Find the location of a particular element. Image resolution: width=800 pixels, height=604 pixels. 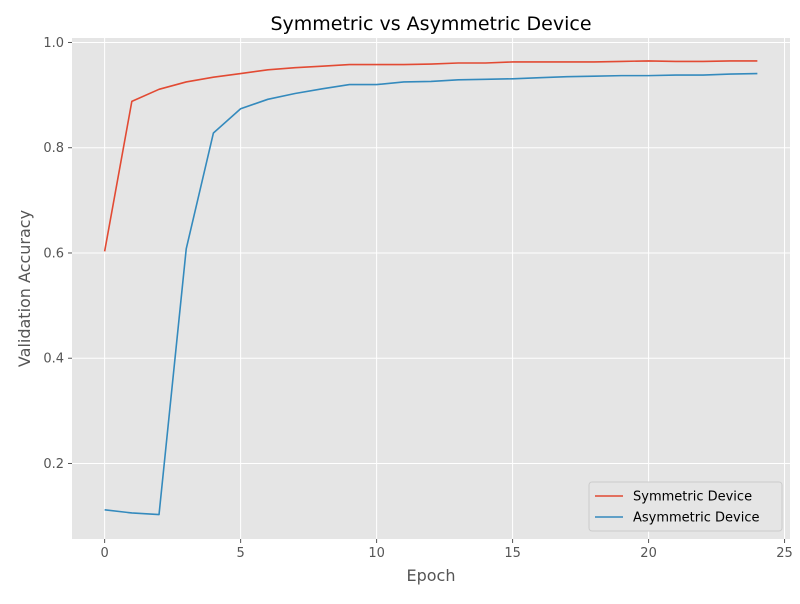

legend: Symmetric Device Asymmetric Device is located at coordinates (685, 506).